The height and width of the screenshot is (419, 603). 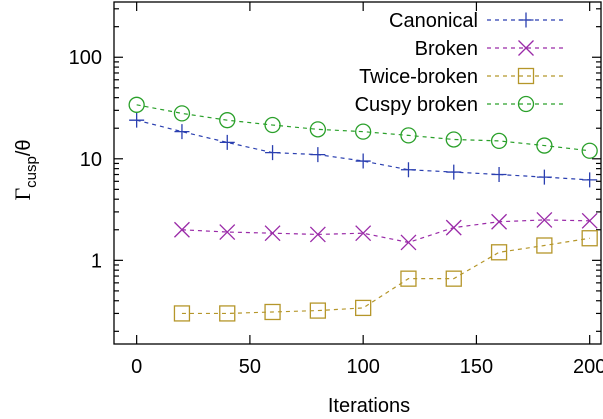 What do you see at coordinates (418, 77) in the screenshot?
I see `legend-label-twice-broken: Twice-broken` at bounding box center [418, 77].